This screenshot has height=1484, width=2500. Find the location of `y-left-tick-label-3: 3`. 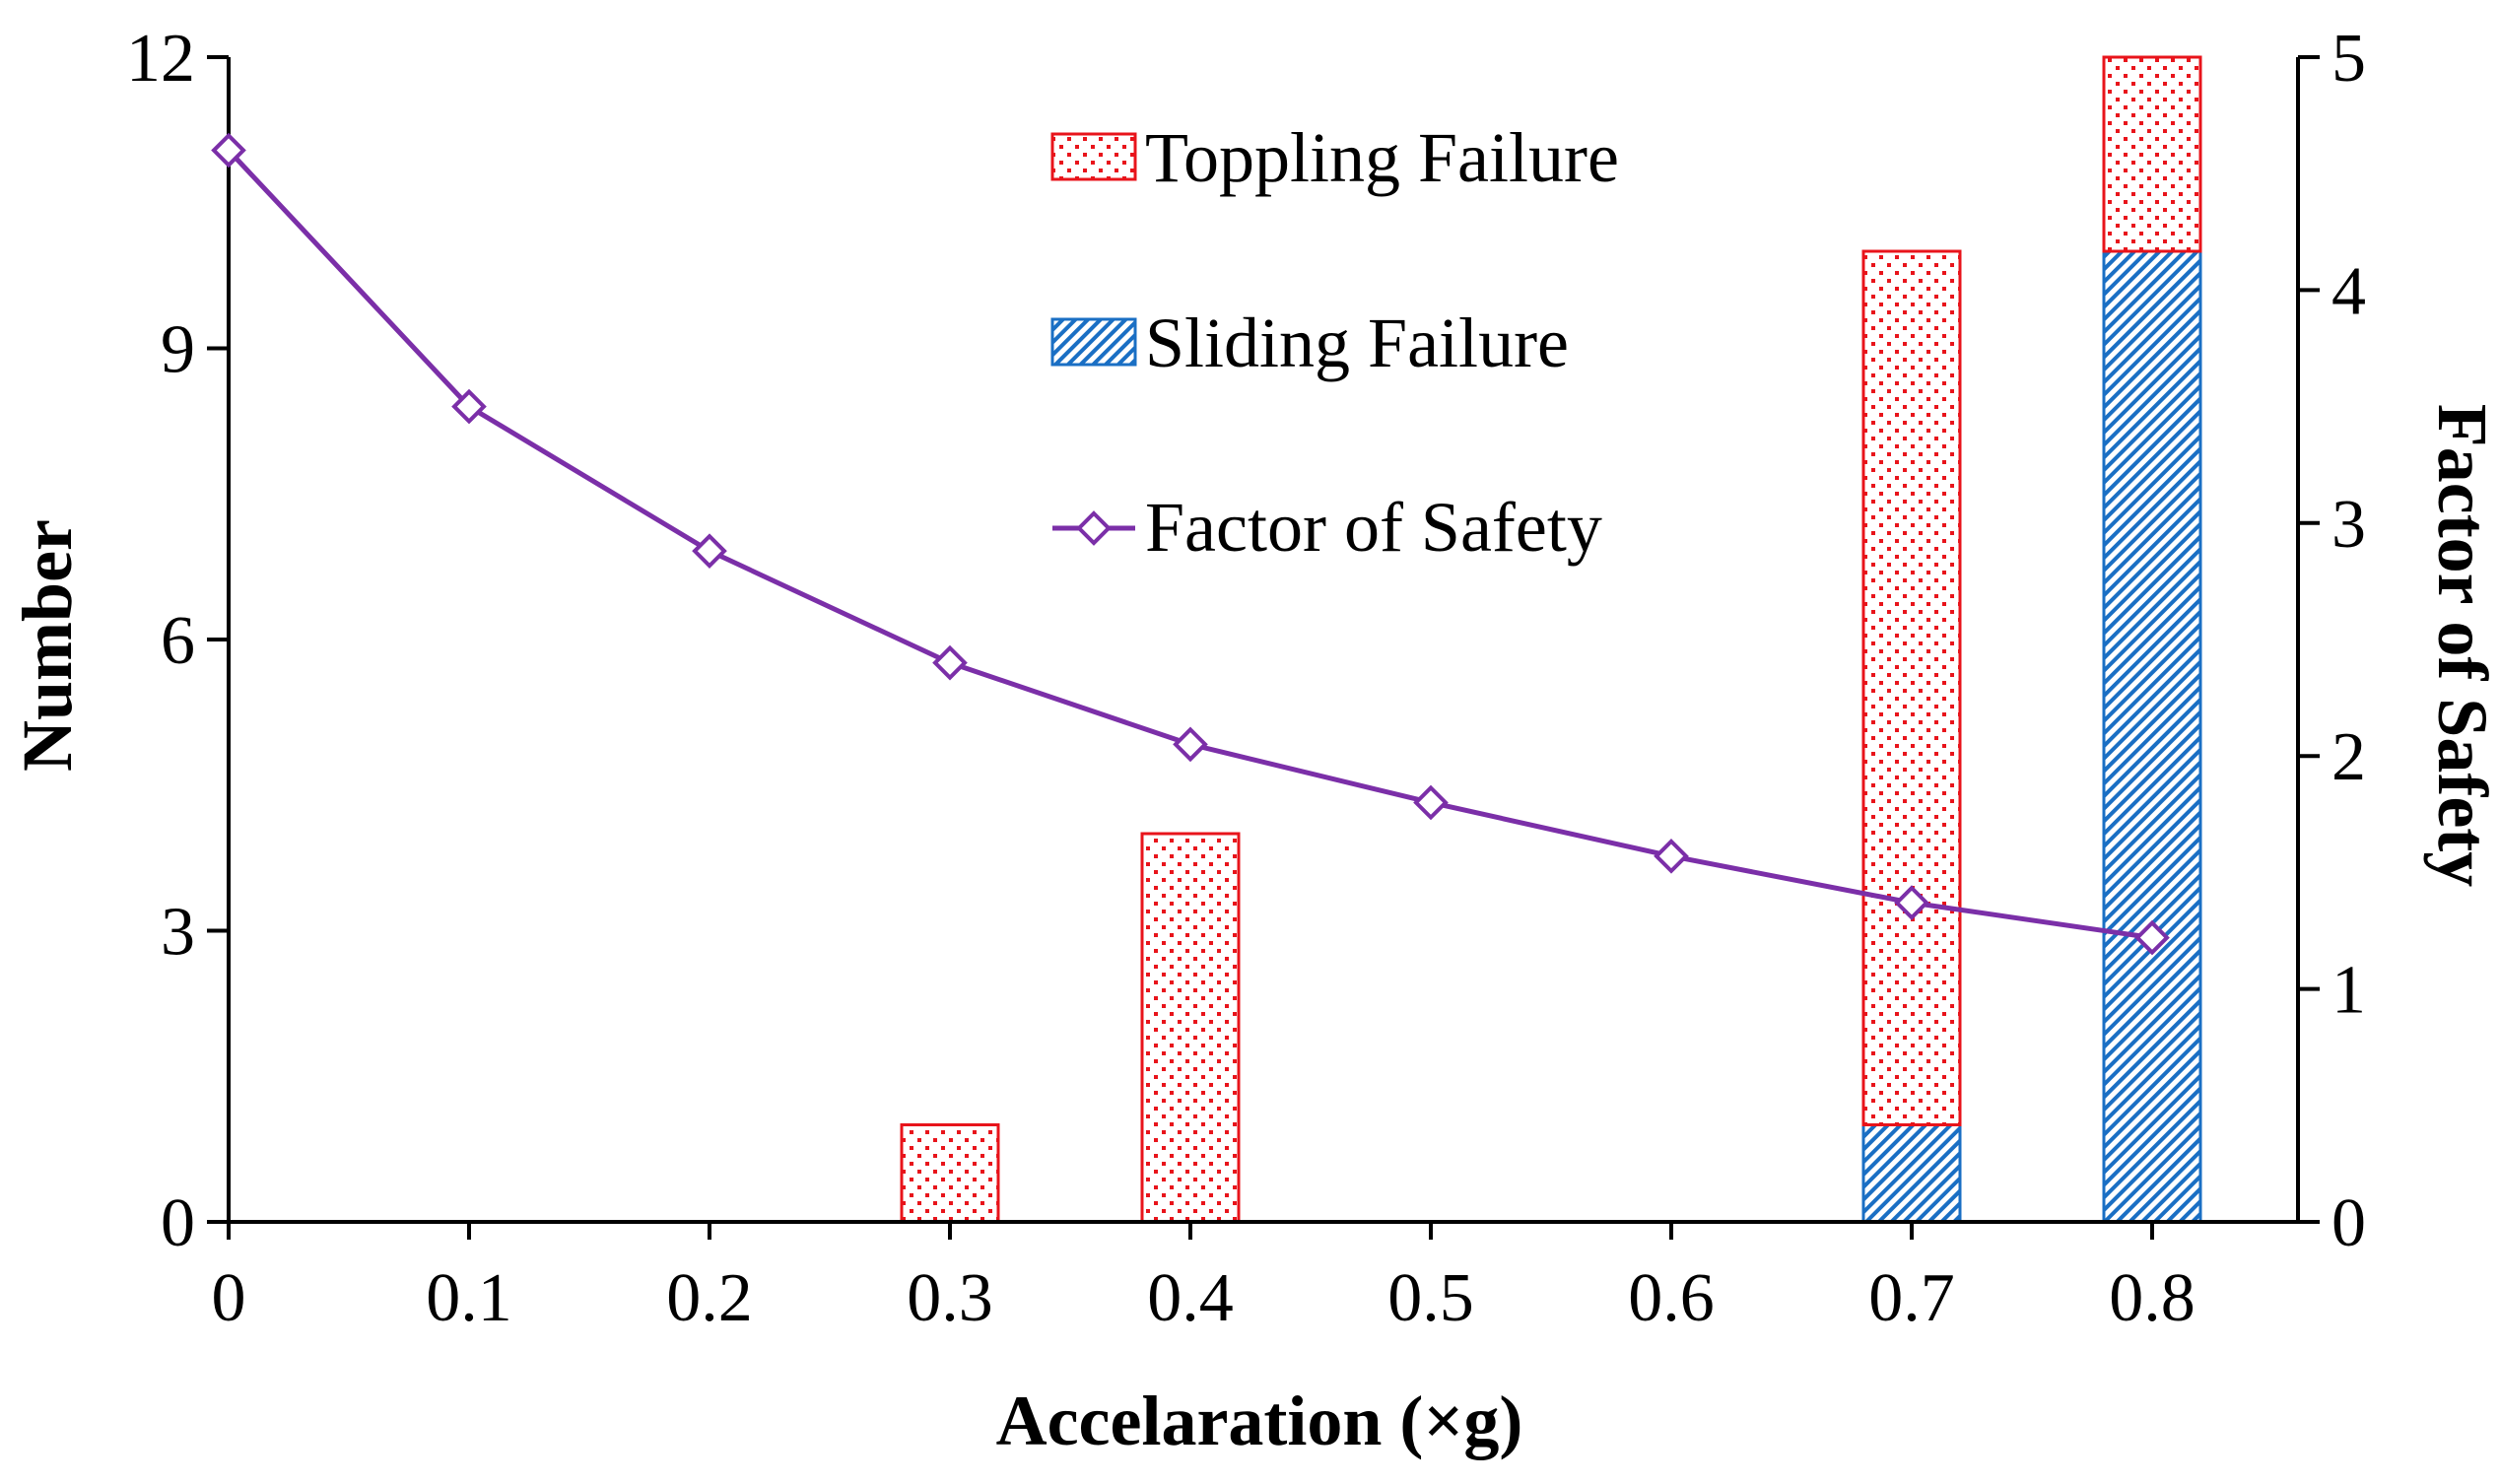

y-left-tick-label-3: 3 is located at coordinates (178, 933).